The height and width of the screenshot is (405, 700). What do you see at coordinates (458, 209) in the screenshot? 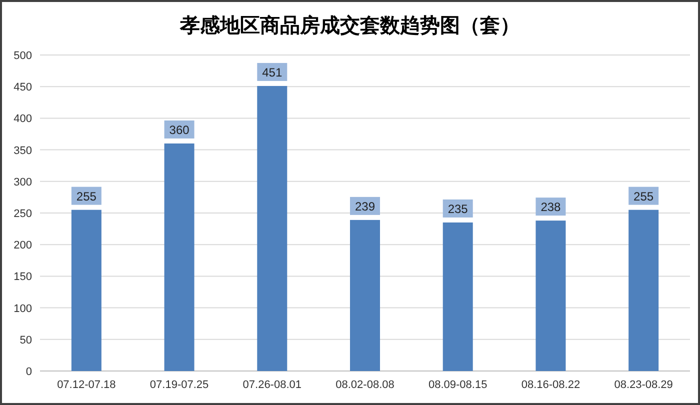
I see `data-label: 235` at bounding box center [458, 209].